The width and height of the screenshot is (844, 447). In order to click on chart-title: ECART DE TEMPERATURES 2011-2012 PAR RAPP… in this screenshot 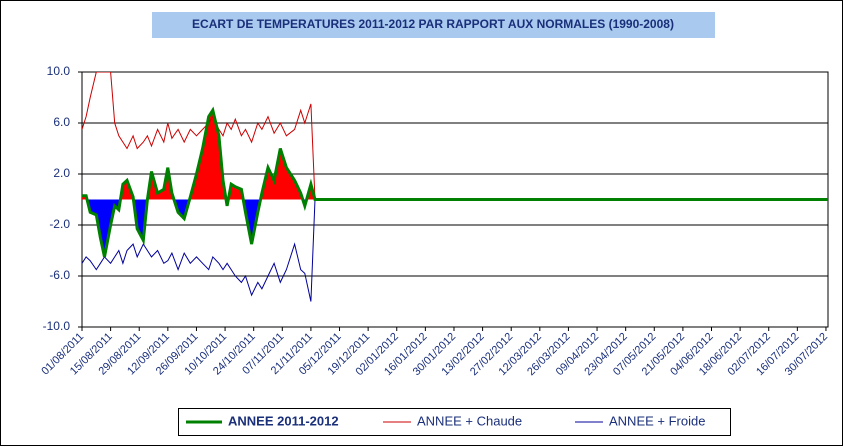, I will do `click(433, 24)`.